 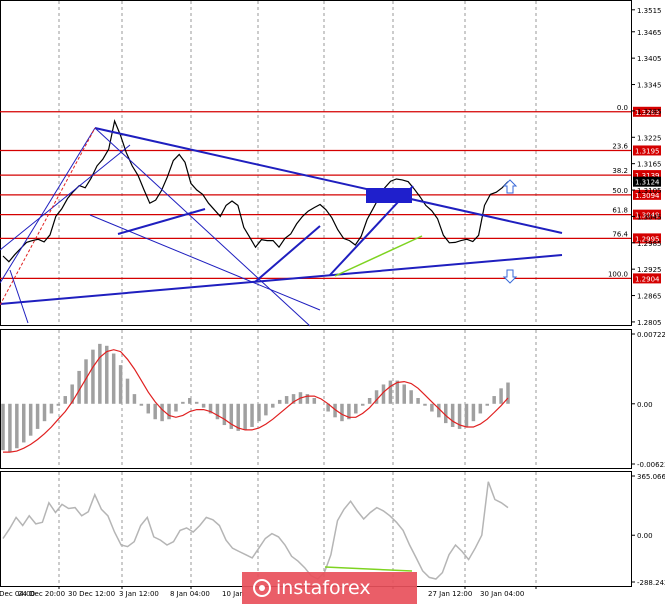 I want to click on dashed-red-line, so click(x=48, y=216).